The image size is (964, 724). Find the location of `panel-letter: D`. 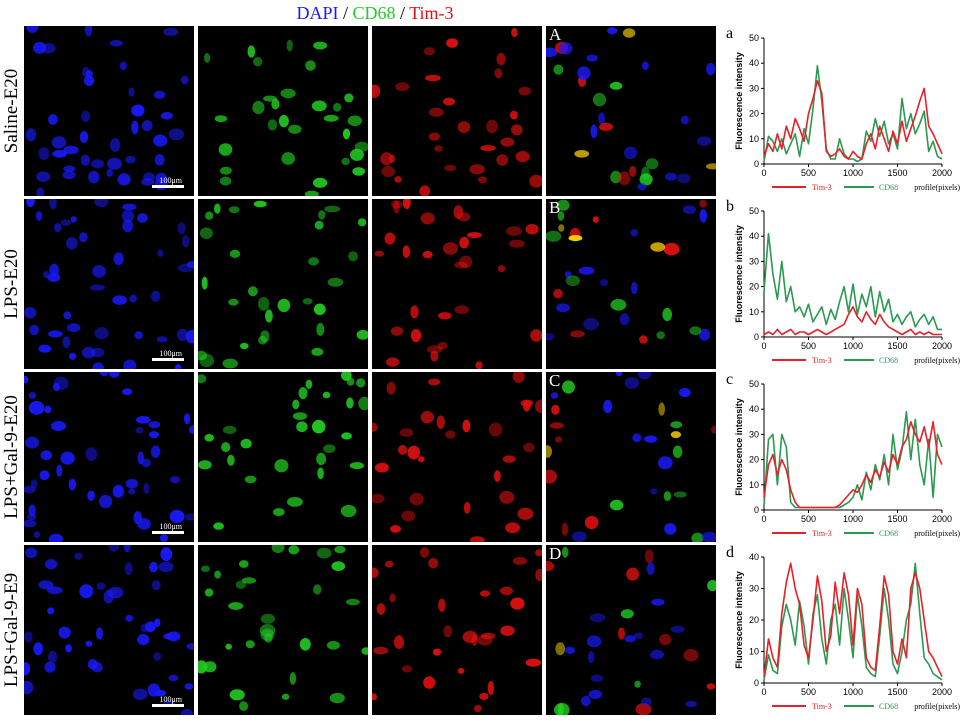

panel-letter: D is located at coordinates (555, 554).